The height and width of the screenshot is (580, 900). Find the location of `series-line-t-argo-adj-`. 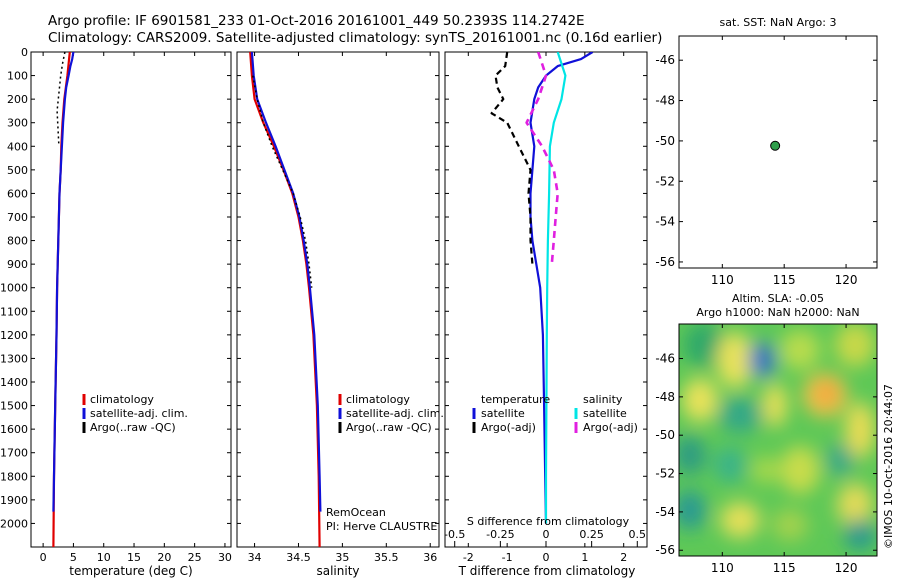

series-line-t-argo-adj- is located at coordinates (512, 158).